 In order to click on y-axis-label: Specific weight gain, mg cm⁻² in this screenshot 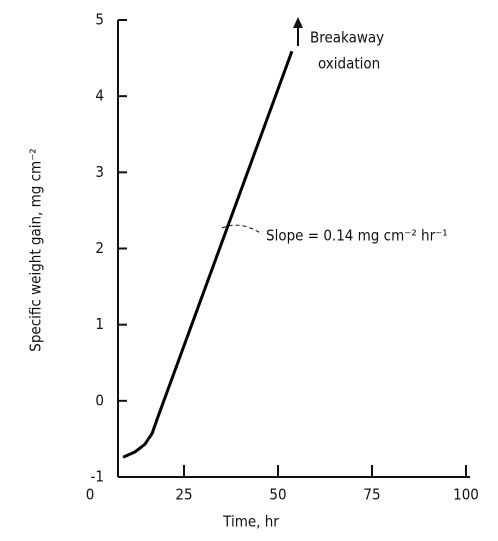, I will do `click(36, 249)`.